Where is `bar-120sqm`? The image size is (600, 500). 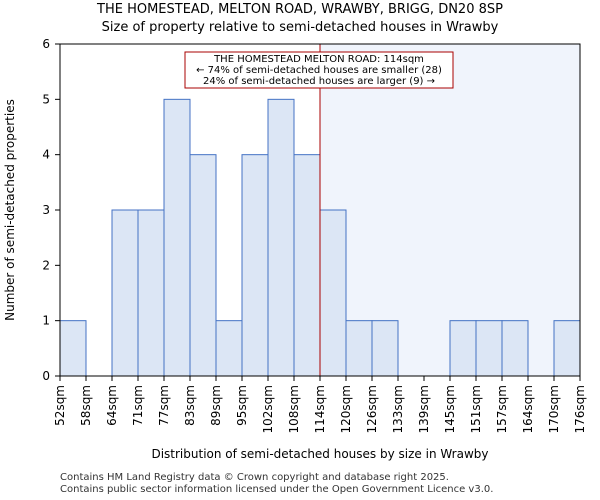 bar-120sqm is located at coordinates (359, 348).